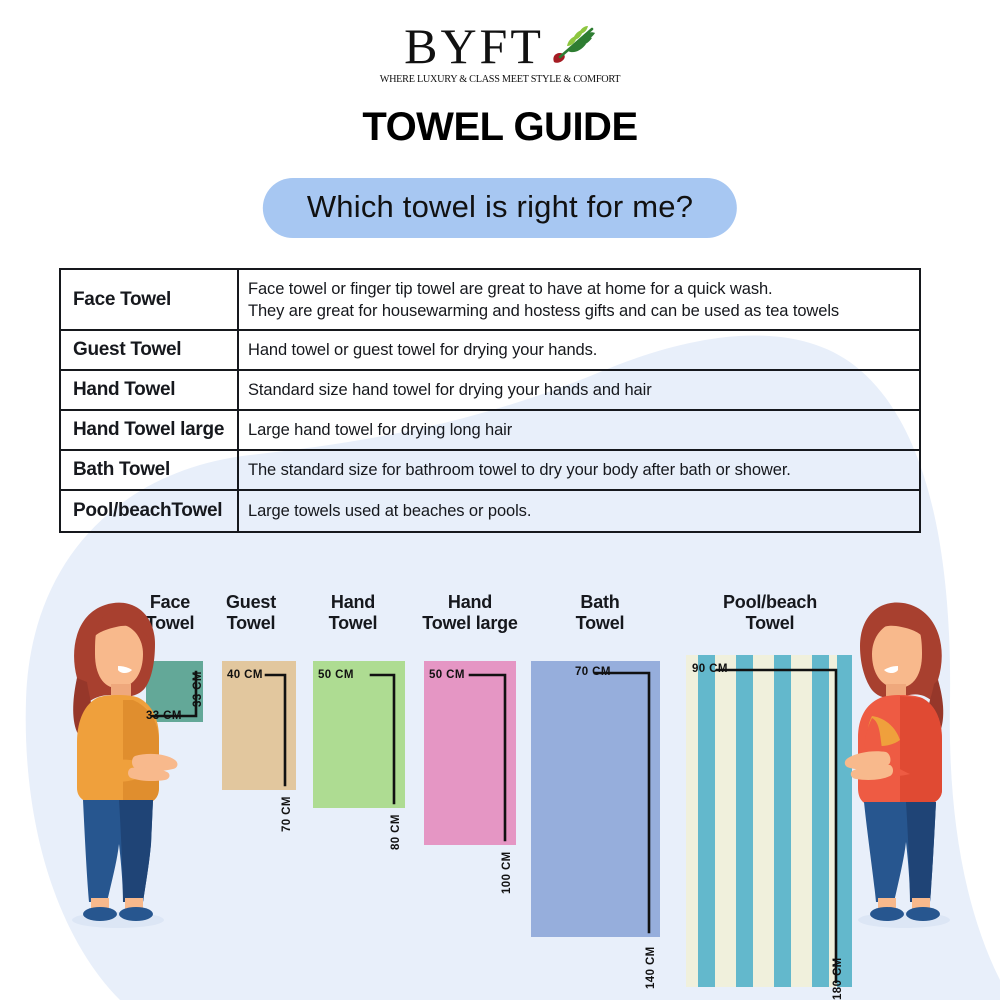 The width and height of the screenshot is (1000, 1000). Describe the element at coordinates (150, 299) in the screenshot. I see `towel-name-cell: Face Towel` at that location.